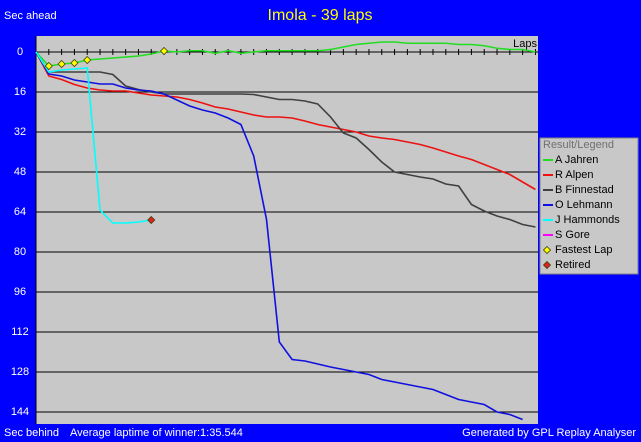 The image size is (641, 442). What do you see at coordinates (572, 265) in the screenshot?
I see `legend-label: Retired` at bounding box center [572, 265].